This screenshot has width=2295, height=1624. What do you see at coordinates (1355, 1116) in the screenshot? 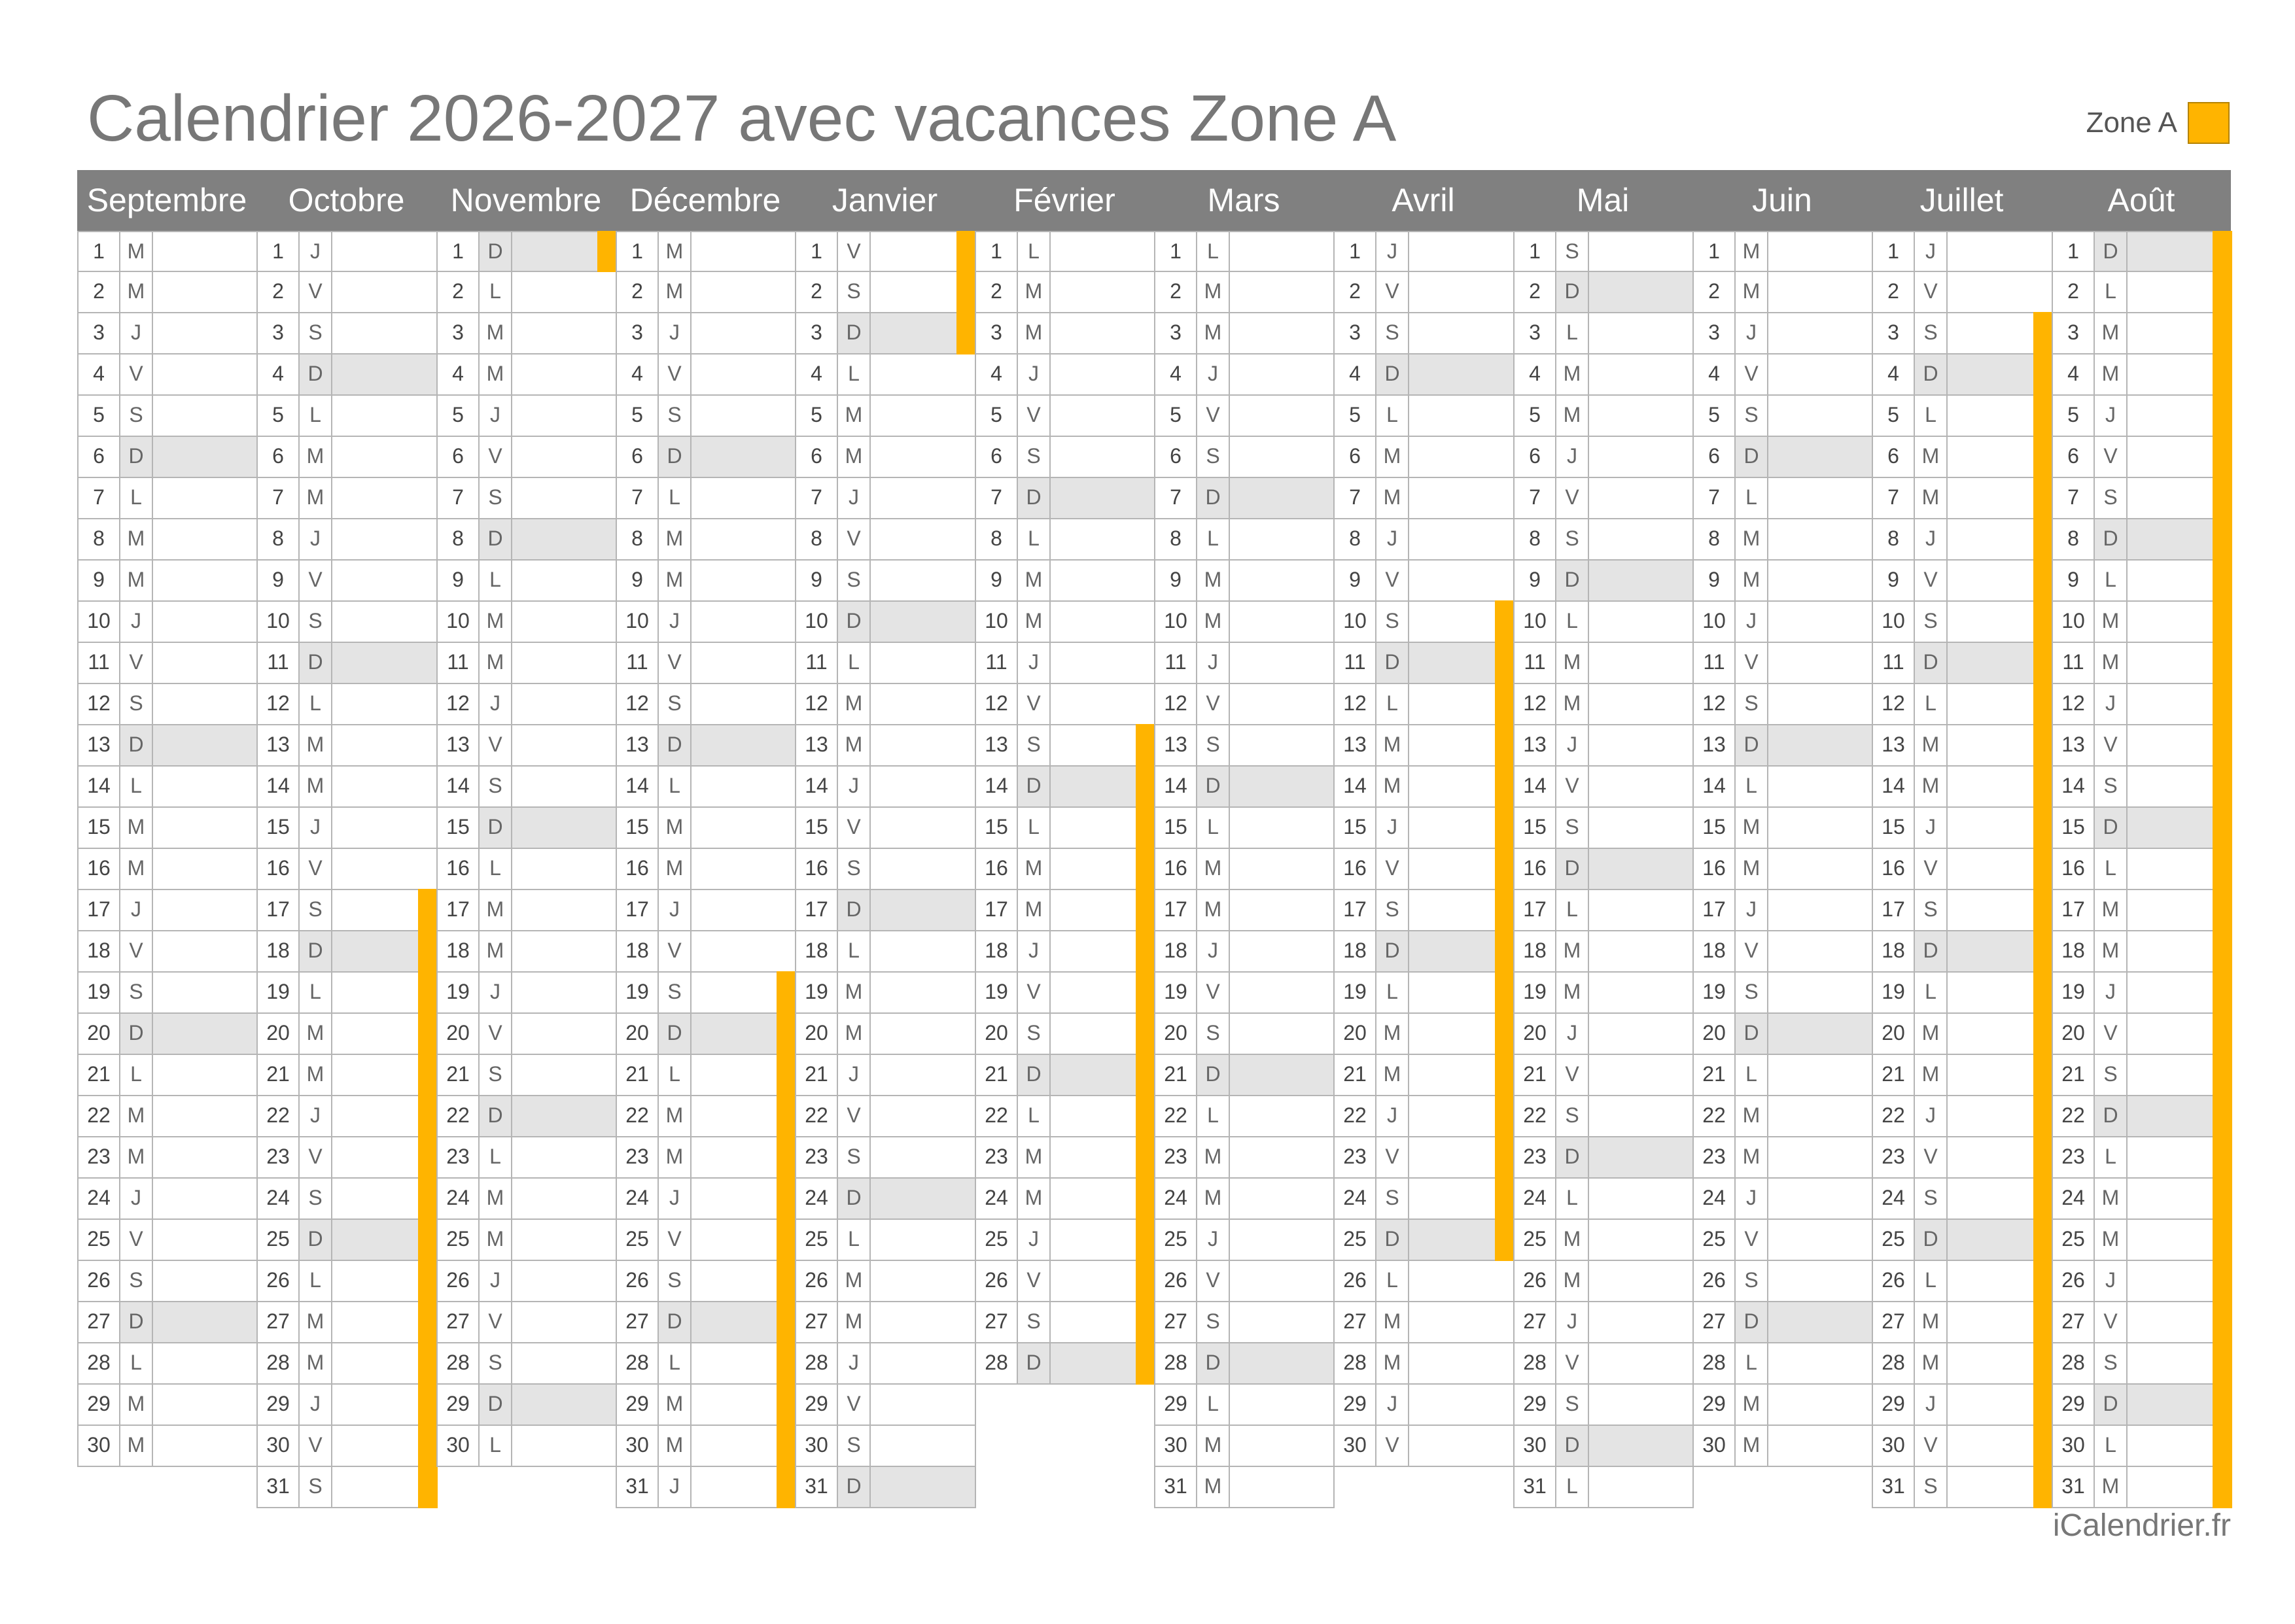
I see `day-number: 22` at bounding box center [1355, 1116].